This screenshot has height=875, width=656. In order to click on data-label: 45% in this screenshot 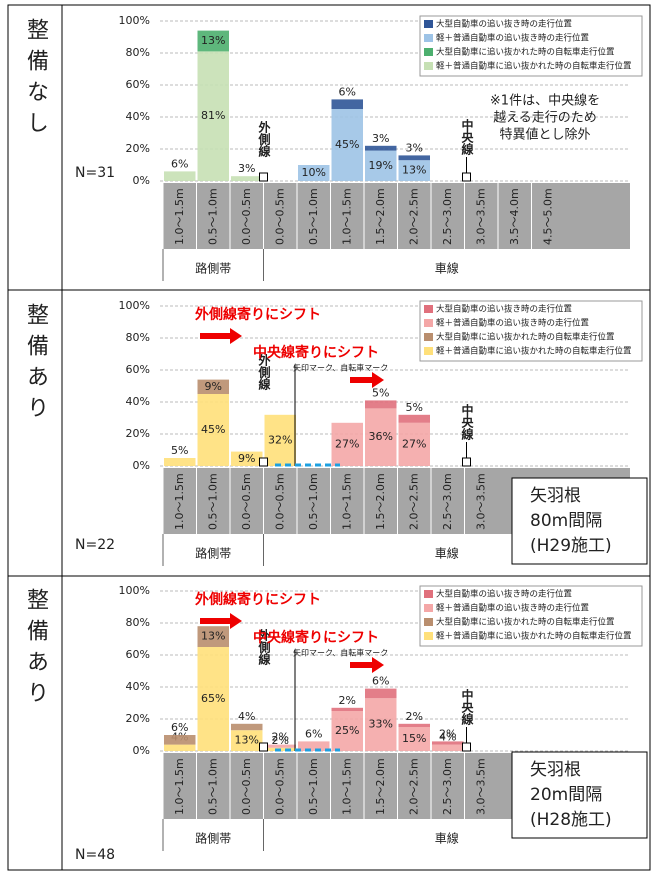, I will do `click(213, 429)`.